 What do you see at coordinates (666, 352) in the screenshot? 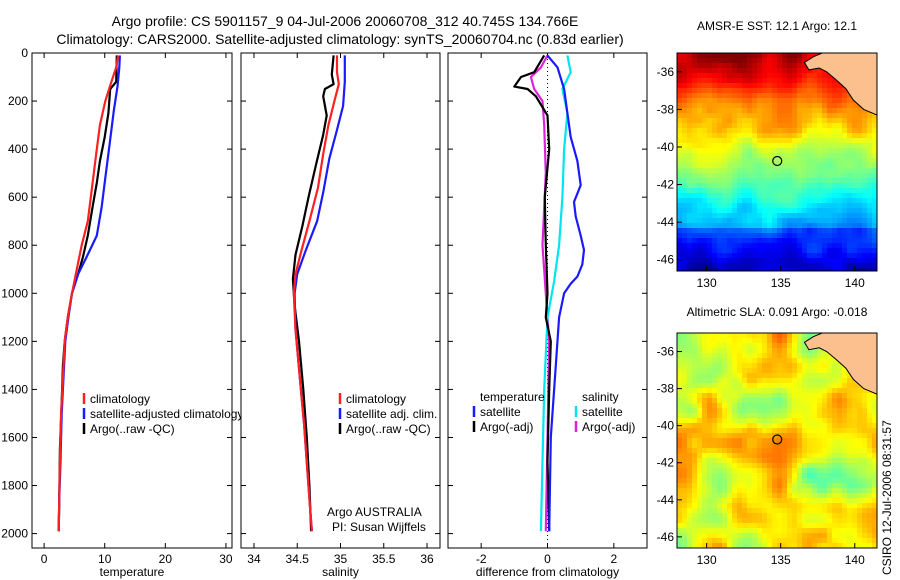
I see `y-tick-label: -36` at bounding box center [666, 352].